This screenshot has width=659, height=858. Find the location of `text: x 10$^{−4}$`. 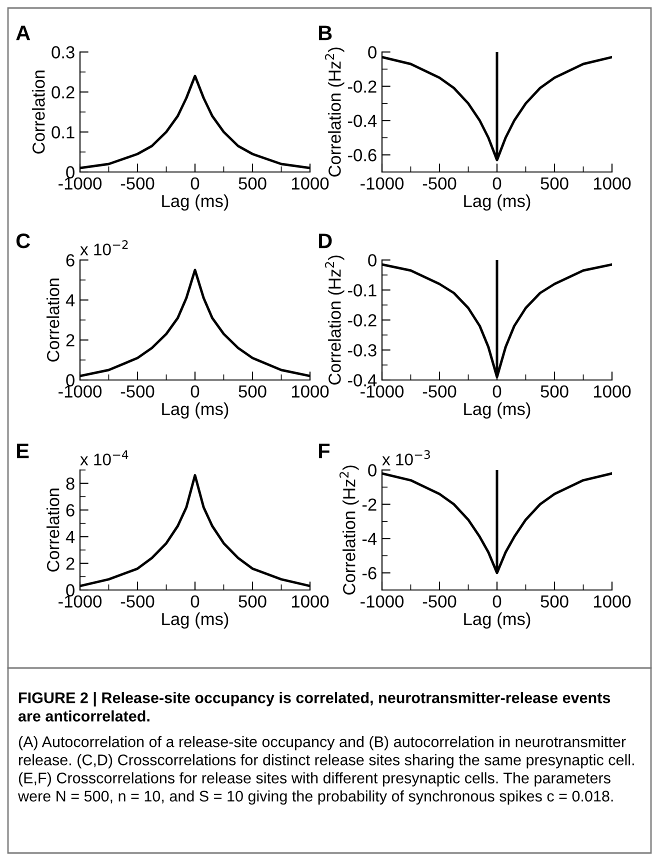

text: x 10$^{−4}$ is located at coordinates (104, 458).